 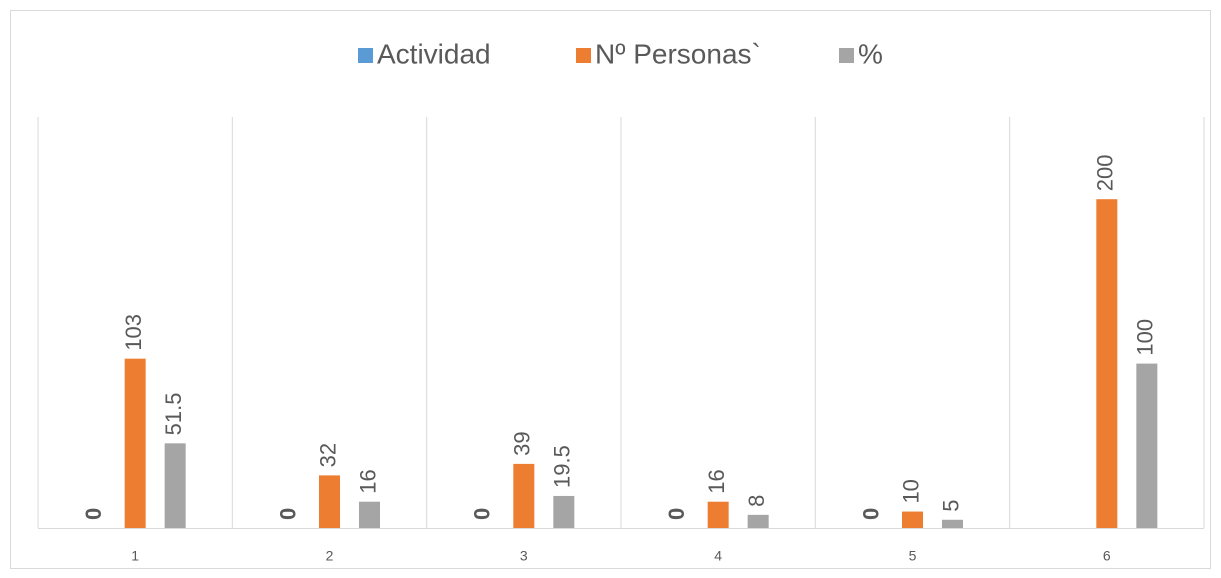 I want to click on data-label: 200, so click(x=1105, y=172).